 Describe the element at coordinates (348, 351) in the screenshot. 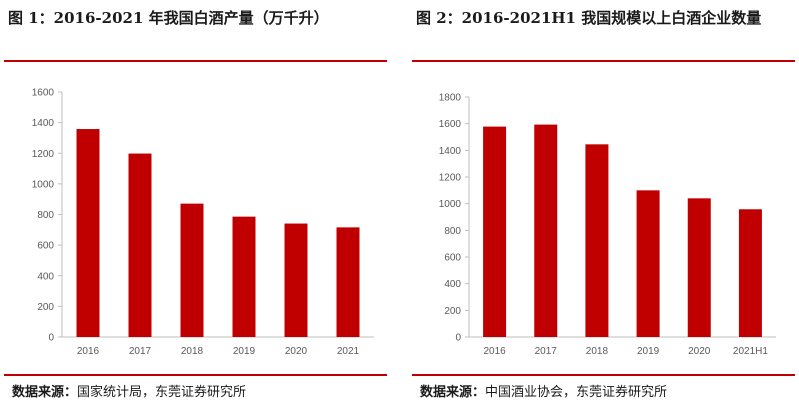

I see `x-tick-label: 2021` at that location.